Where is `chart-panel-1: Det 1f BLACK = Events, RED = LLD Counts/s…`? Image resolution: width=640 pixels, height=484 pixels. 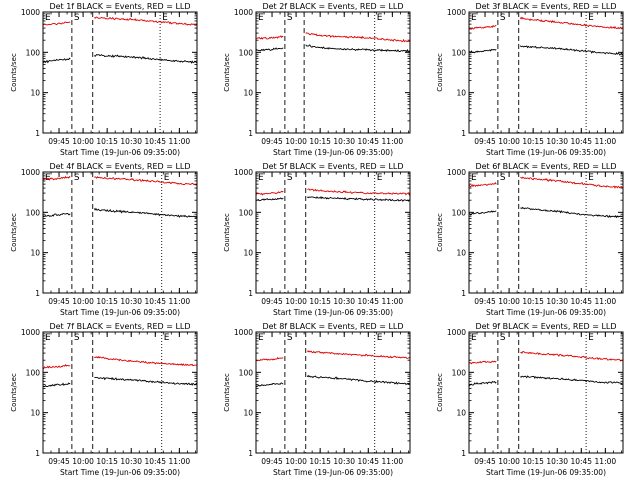
chart-panel-1: Det 1f BLACK = Events, RED = LLD Counts/s… is located at coordinates (104, 79).